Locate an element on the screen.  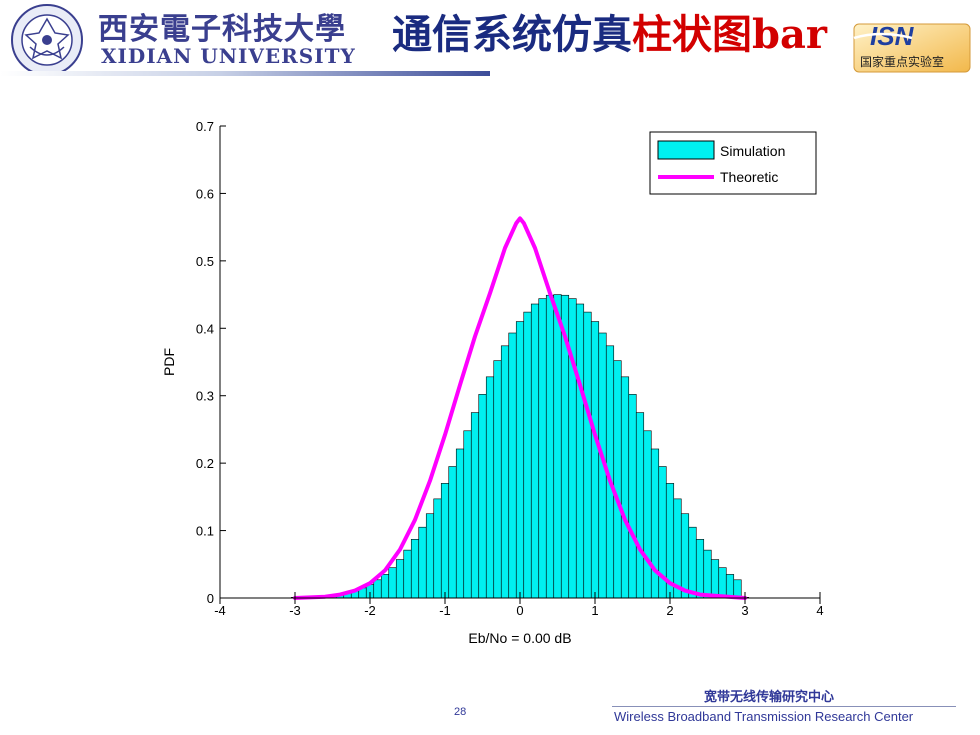
isn-lab-logo: ISN 国家重点实验室 is located at coordinates (912, 47).